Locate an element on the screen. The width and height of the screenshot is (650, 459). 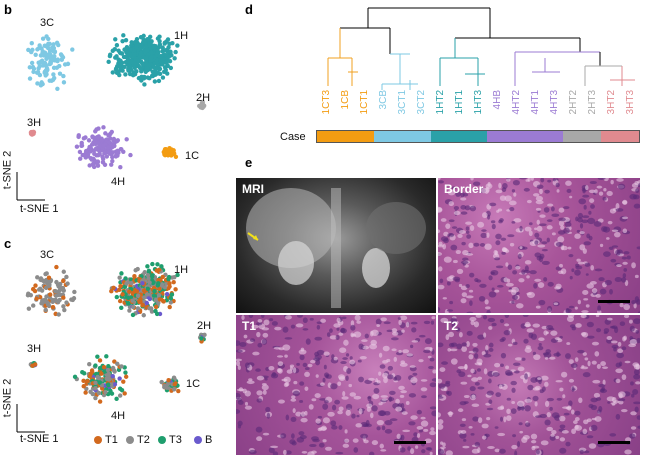
case-bar-3h is located at coordinates (620, 136).